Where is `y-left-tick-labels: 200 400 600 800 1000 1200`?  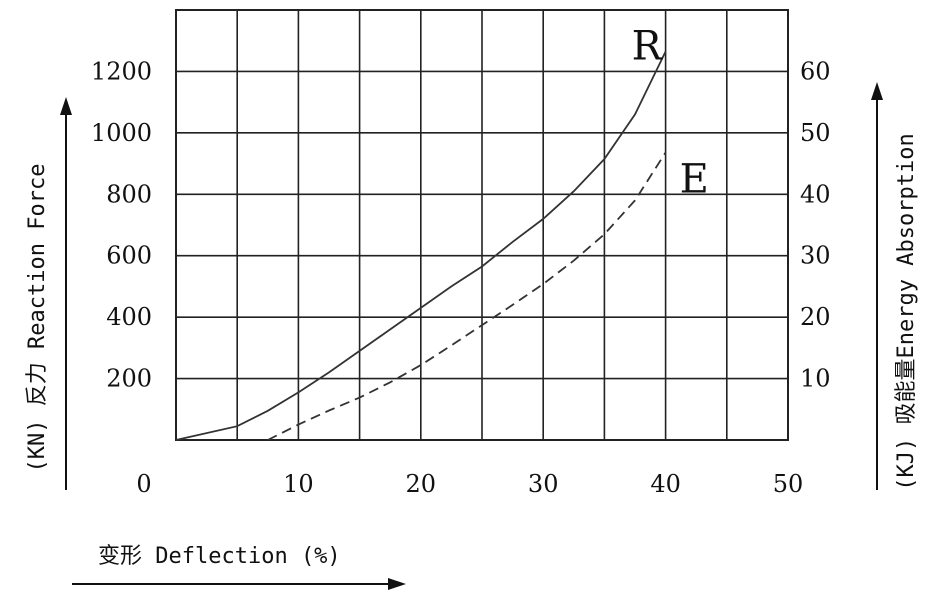 y-left-tick-labels: 200 400 600 800 1000 1200 is located at coordinates (121, 224).